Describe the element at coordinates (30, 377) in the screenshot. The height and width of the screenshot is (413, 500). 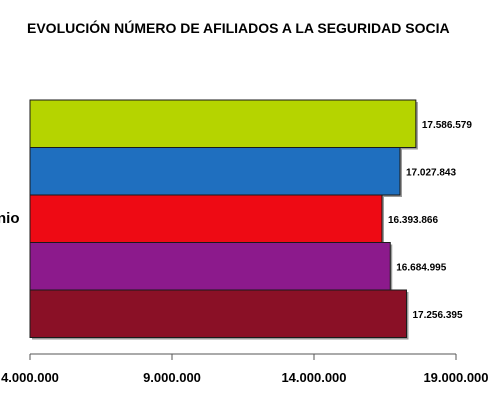
I see `x-tick-label: 4.000.000` at that location.